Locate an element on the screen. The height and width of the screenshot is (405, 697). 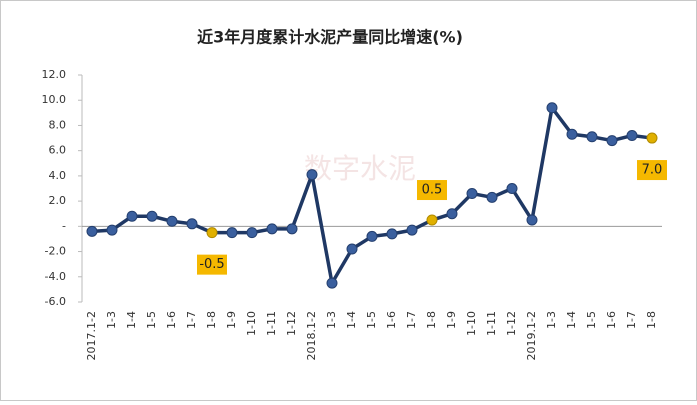
data-label: -0.5 is located at coordinates (211, 264).